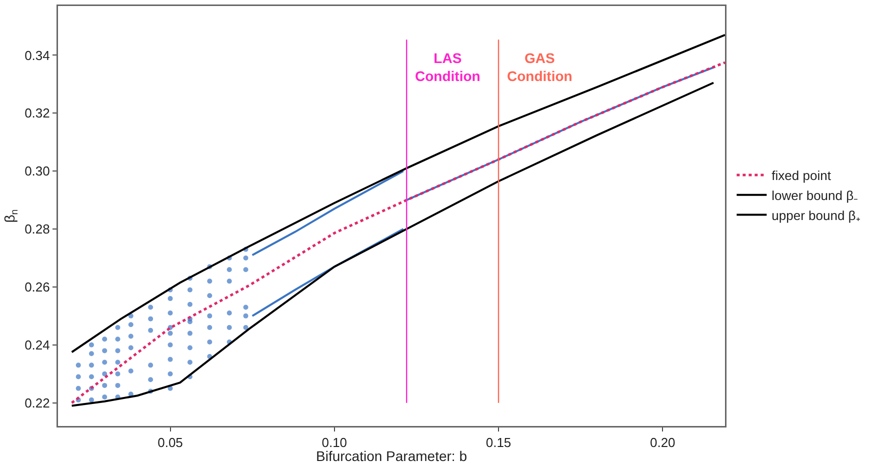 This screenshot has width=872, height=464. Describe the element at coordinates (815, 195) in the screenshot. I see `legend-label: lower bound β₋` at that location.